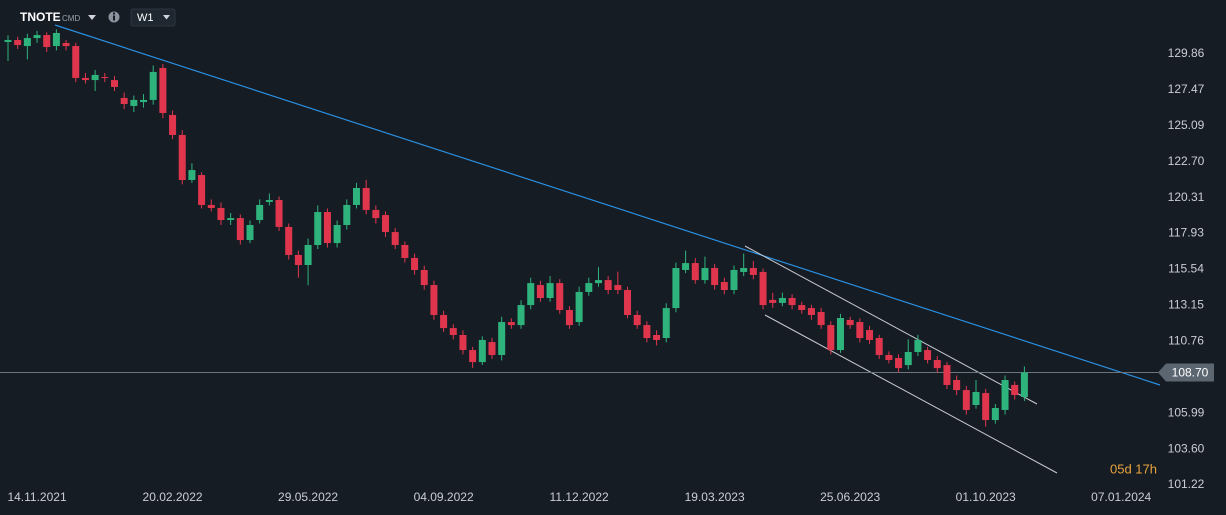  Describe the element at coordinates (36, 497) in the screenshot. I see `x-tick-label: 14.11.2021` at that location.